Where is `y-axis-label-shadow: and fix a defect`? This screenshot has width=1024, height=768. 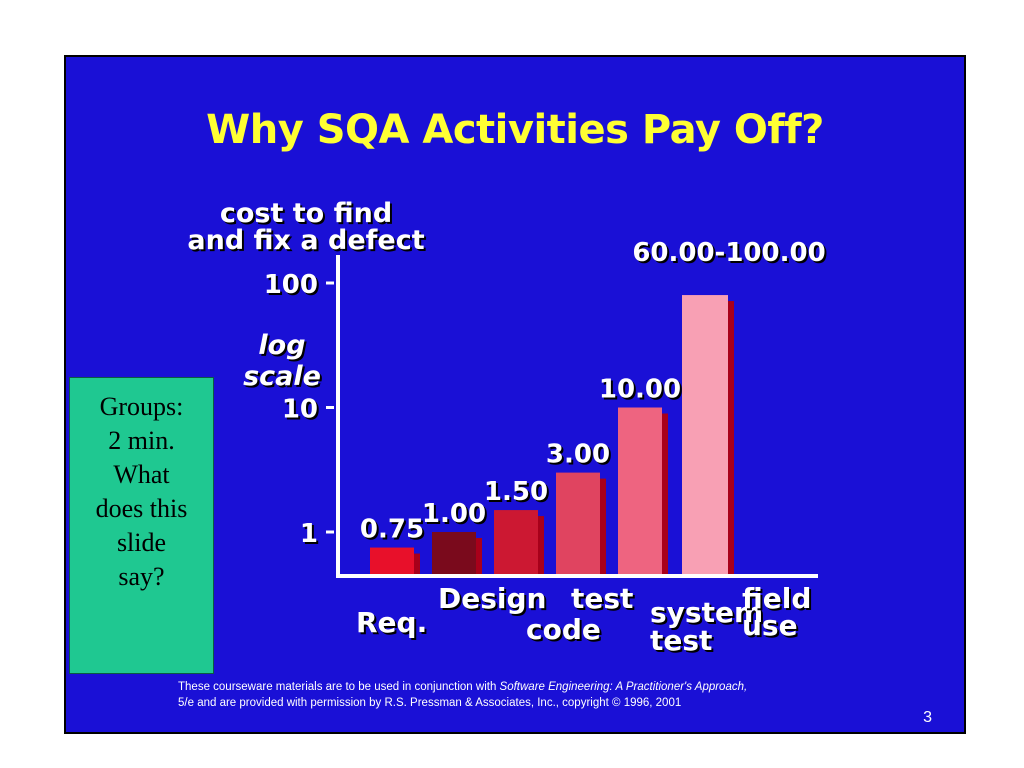
y-axis-label-shadow: and fix a defect is located at coordinates (307, 242).